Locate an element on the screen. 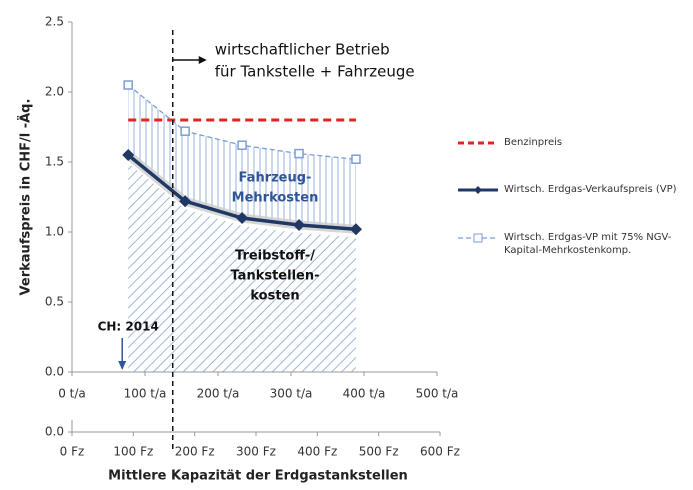  legend-label: Benzinpreis is located at coordinates (533, 142).